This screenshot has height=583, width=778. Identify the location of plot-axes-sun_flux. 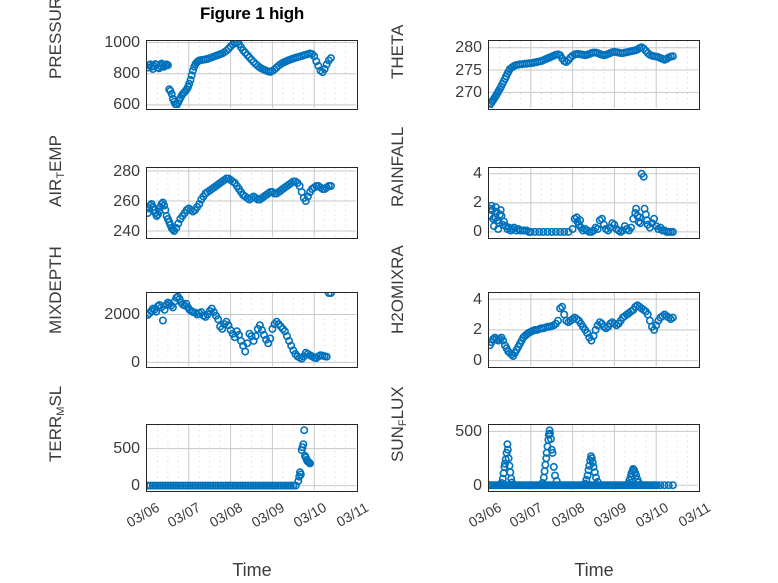
(594, 458).